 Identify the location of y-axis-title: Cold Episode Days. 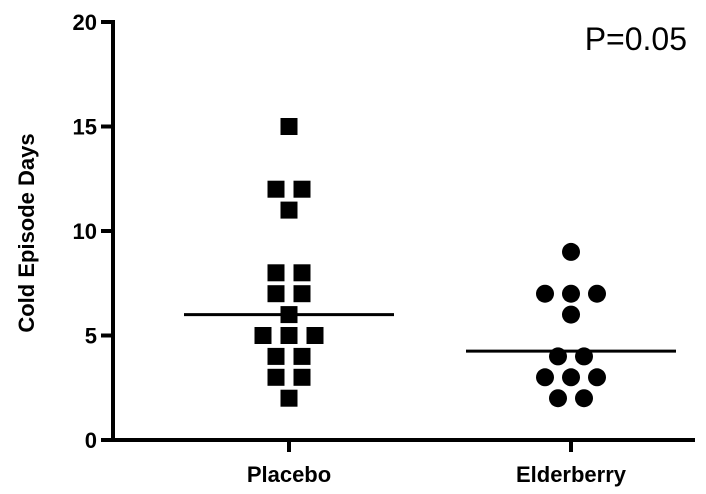
(26, 232).